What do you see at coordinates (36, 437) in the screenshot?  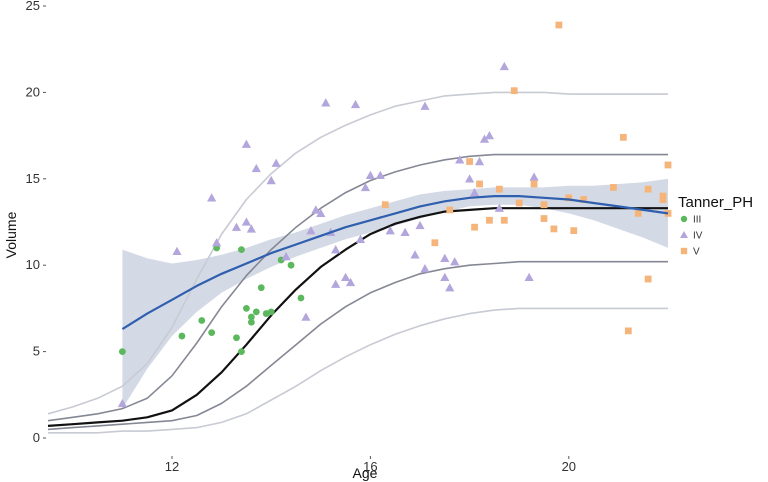 I see `y-tick-label: 0` at bounding box center [36, 437].